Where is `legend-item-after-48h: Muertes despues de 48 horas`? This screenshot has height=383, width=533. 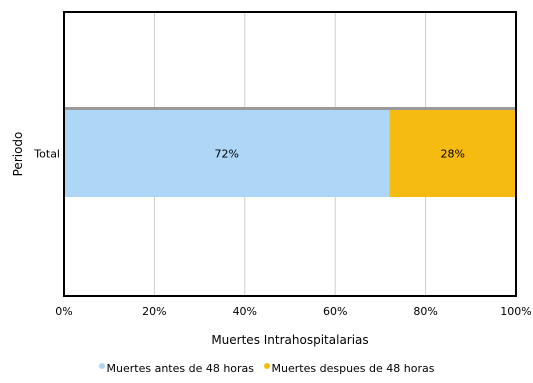 legend-item-after-48h: Muertes despues de 48 horas is located at coordinates (349, 368).